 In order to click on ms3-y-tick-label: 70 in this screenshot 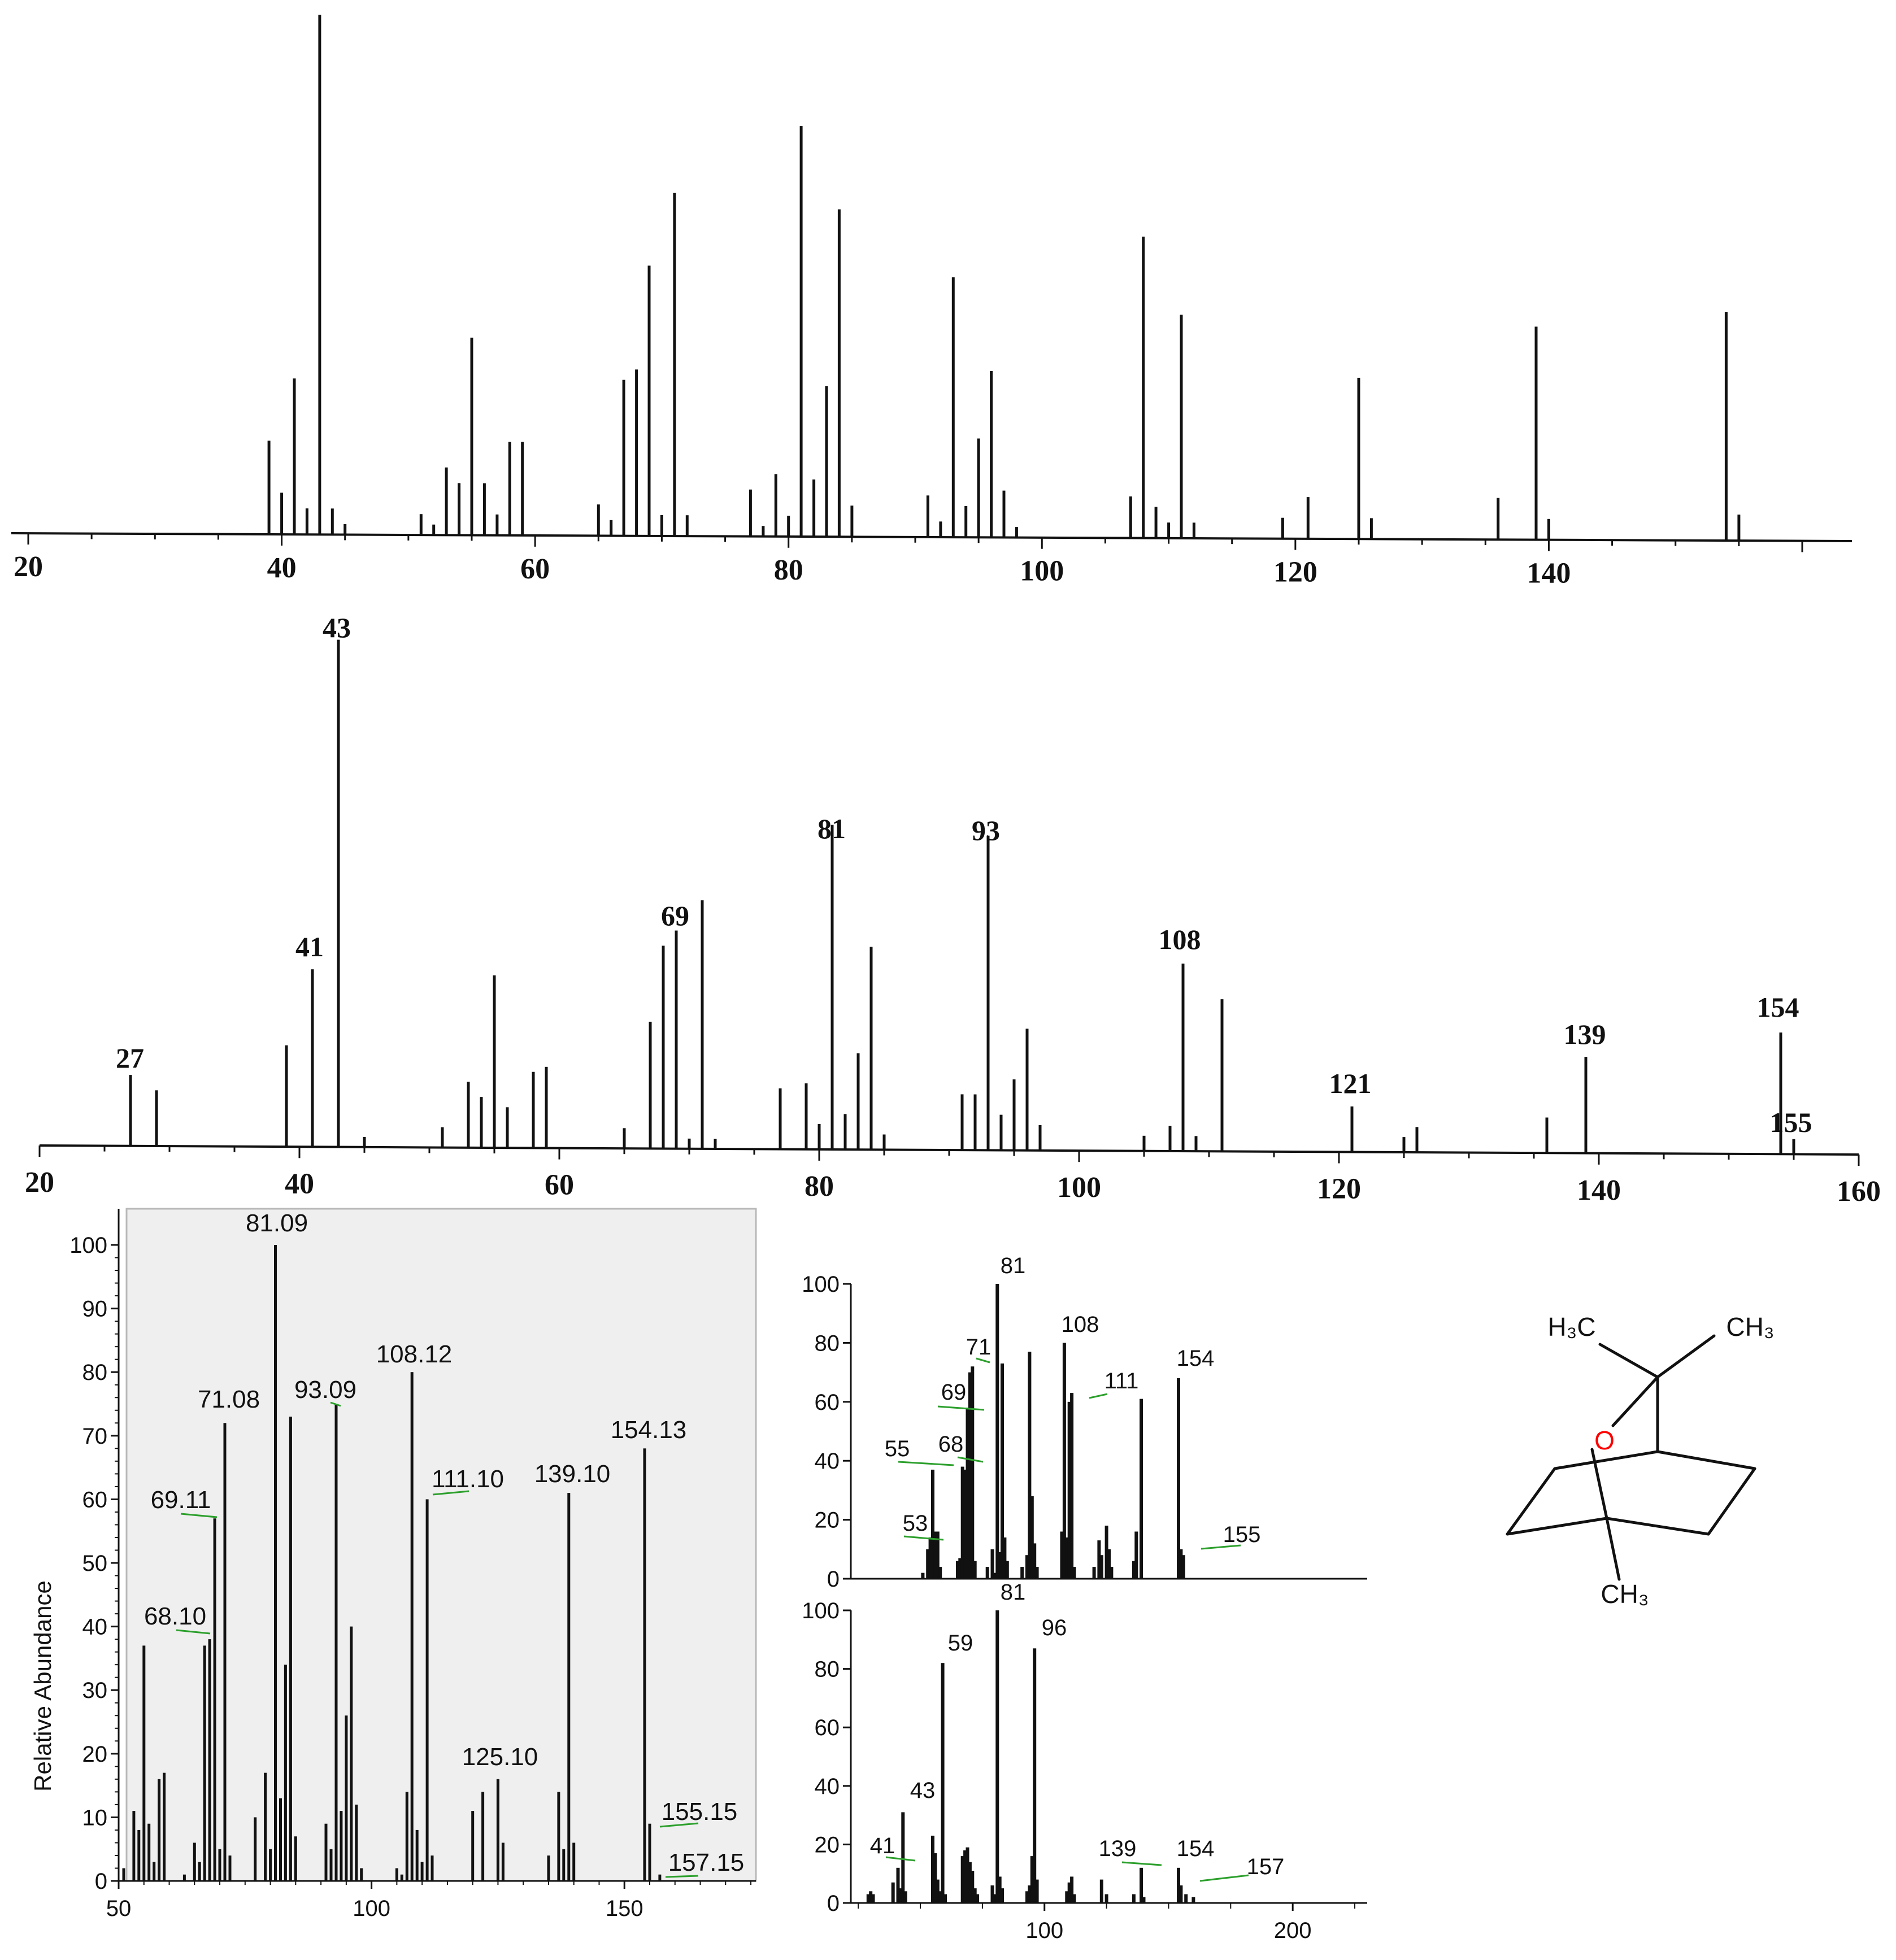, I will do `click(95, 1436)`.